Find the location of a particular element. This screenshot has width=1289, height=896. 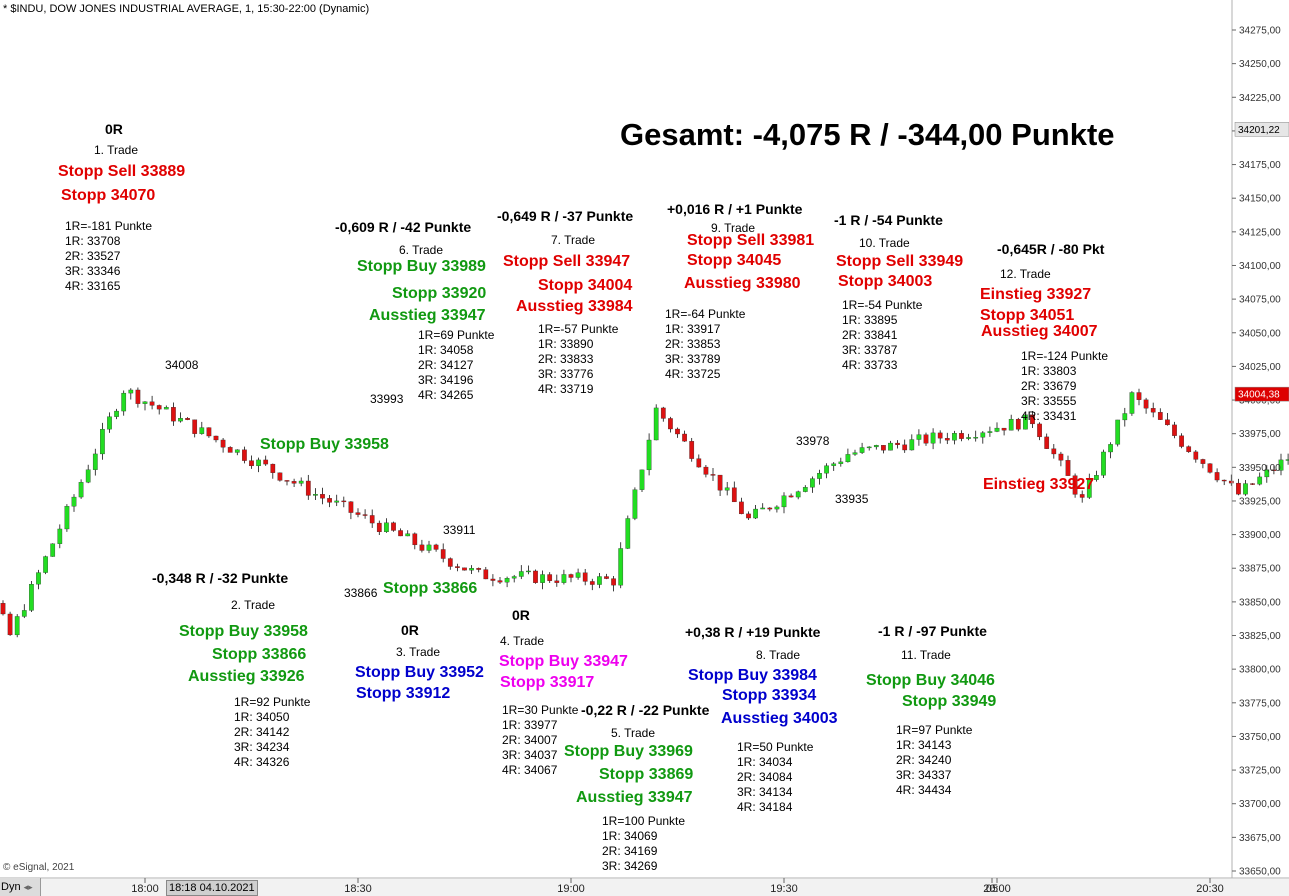

trade-order: Stopp Sell 33981 is located at coordinates (751, 240).